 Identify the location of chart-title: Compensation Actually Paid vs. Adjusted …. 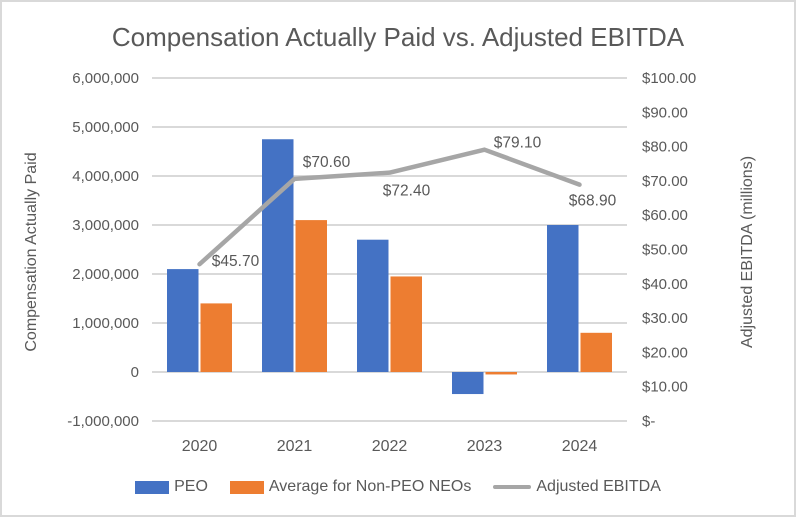
(398, 37).